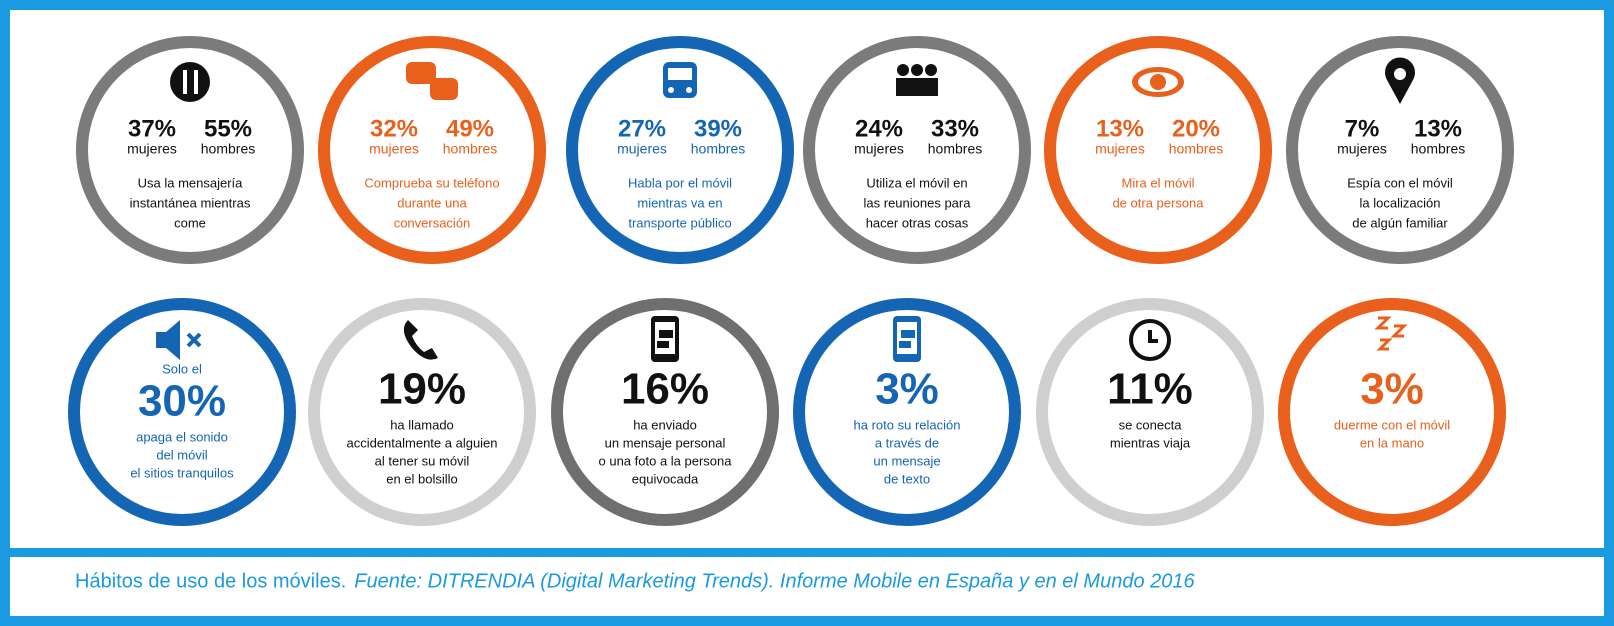 The image size is (1614, 626). What do you see at coordinates (1151, 424) in the screenshot?
I see `description: se conecta` at bounding box center [1151, 424].